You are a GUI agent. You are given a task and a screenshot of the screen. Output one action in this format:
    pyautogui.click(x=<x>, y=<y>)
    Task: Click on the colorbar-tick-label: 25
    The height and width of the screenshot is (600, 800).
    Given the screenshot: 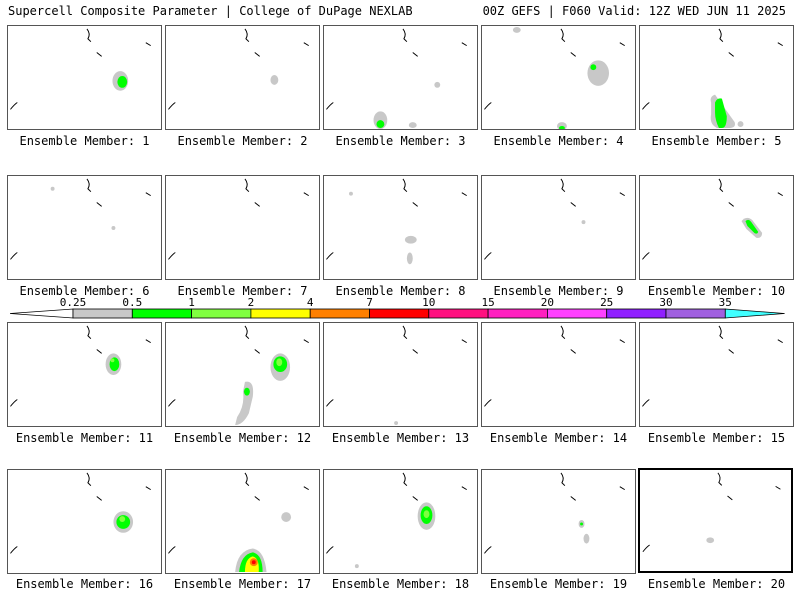 What is the action you would take?
    pyautogui.click(x=606, y=303)
    